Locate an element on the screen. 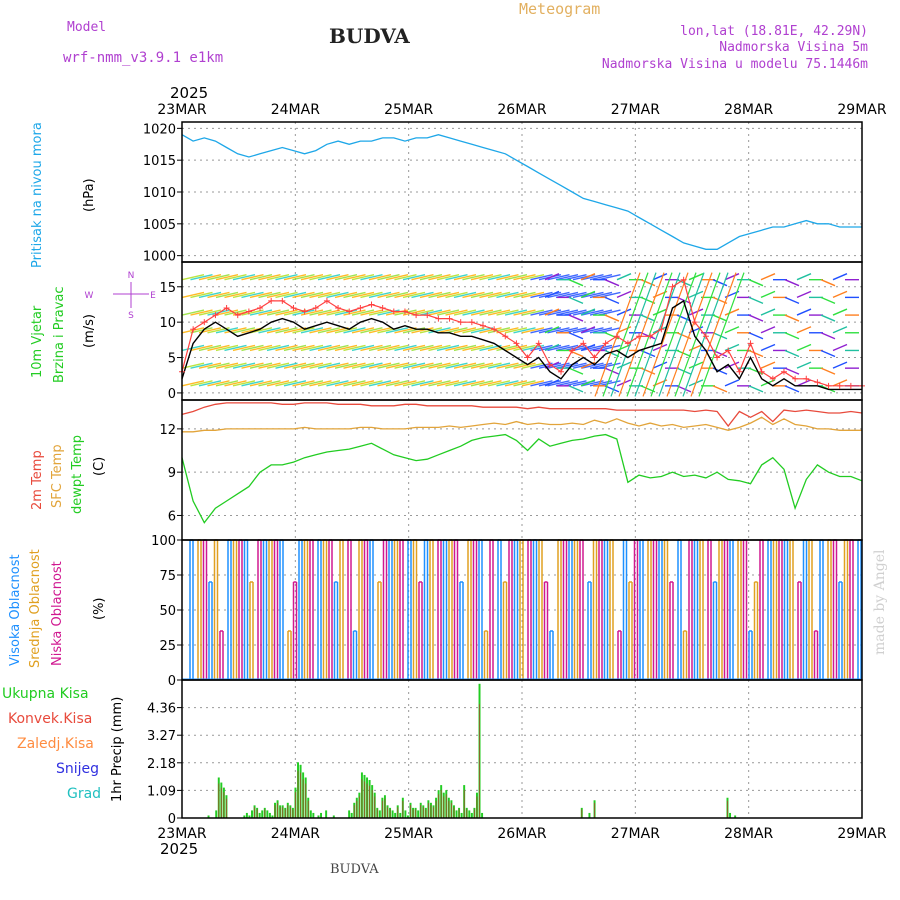 The height and width of the screenshot is (900, 900). x-tick-label-top: 28MAR is located at coordinates (748, 110).